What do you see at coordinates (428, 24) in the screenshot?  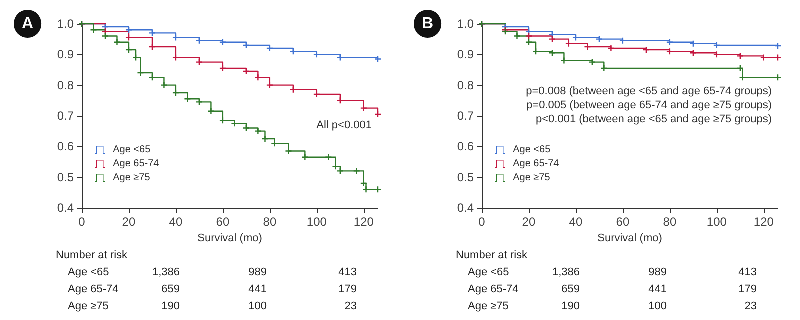 I see `chart-title: B` at bounding box center [428, 24].